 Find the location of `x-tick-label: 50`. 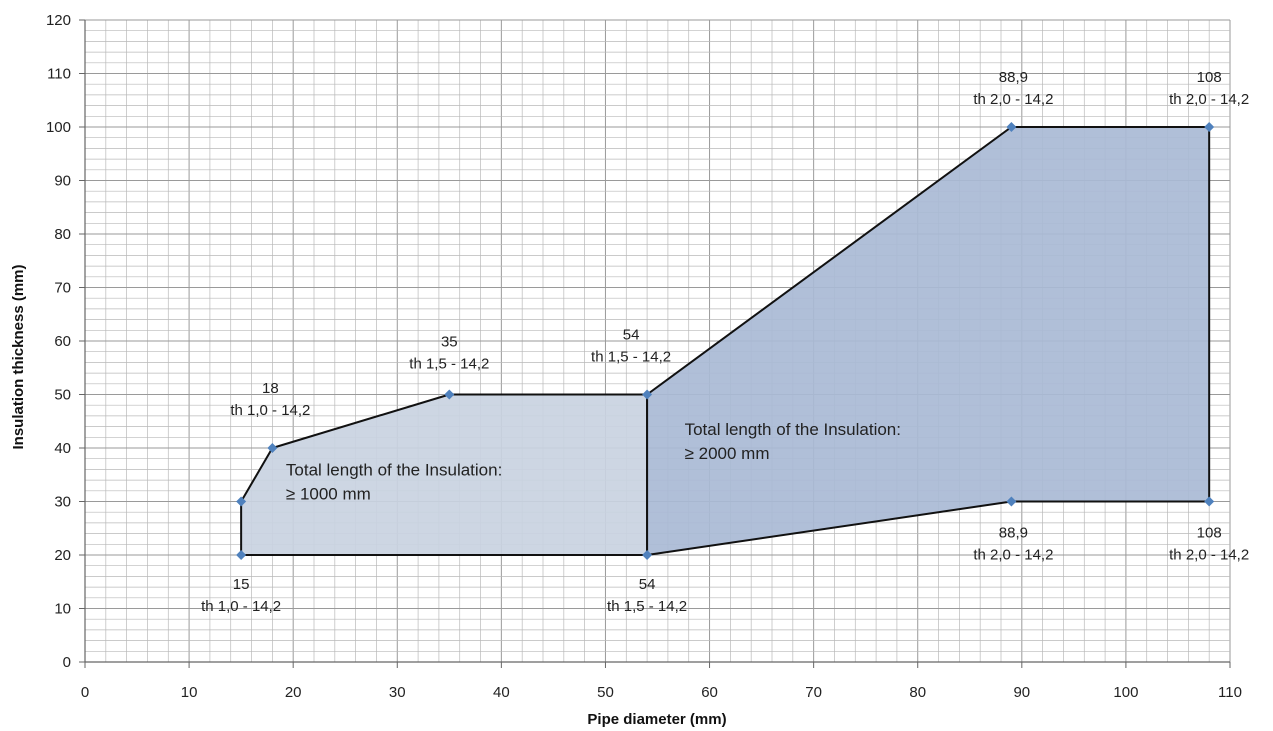

x-tick-label: 50 is located at coordinates (605, 692).